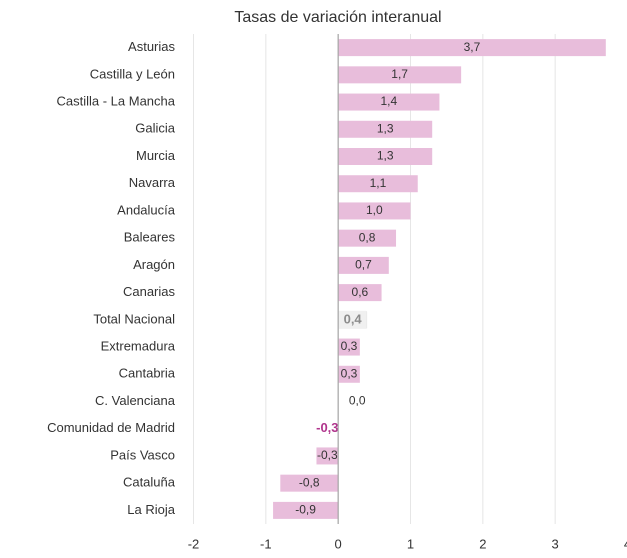 Image resolution: width=627 pixels, height=558 pixels. I want to click on x-tick-label: 3, so click(555, 543).